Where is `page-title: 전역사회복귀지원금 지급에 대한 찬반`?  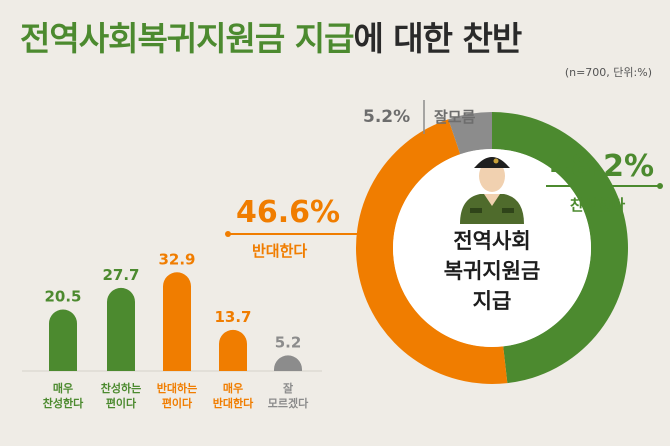
page-title: 전역사회복귀지원금 지급에 대한 찬반 is located at coordinates (271, 36).